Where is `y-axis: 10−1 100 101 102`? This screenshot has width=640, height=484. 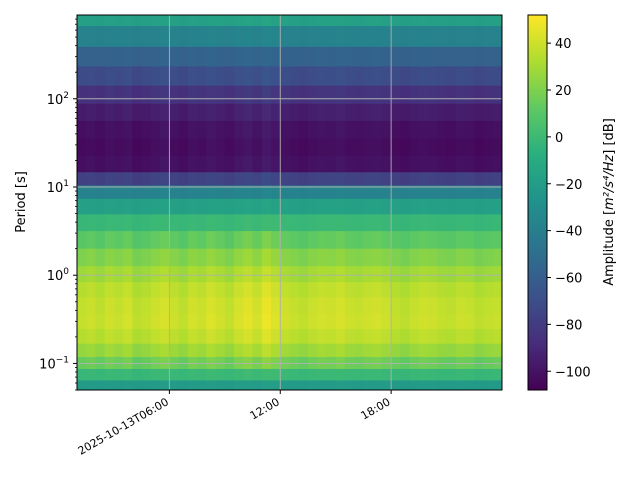
y-axis: 10−1 100 101 102 is located at coordinates (58, 204).